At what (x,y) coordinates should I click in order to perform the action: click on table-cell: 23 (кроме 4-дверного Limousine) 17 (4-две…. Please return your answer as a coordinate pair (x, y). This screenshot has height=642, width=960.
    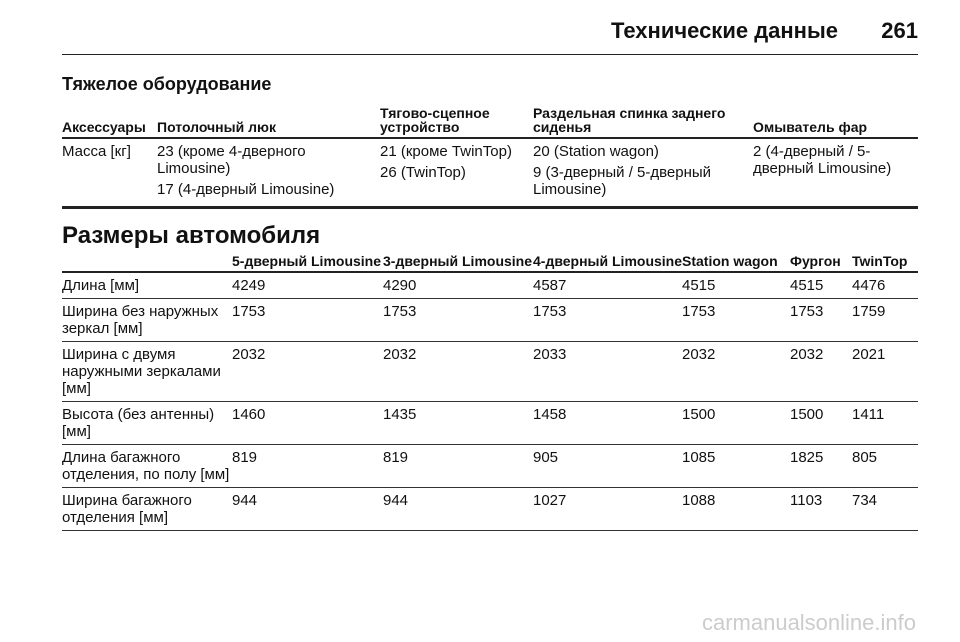
    Looking at the image, I should click on (268, 173).